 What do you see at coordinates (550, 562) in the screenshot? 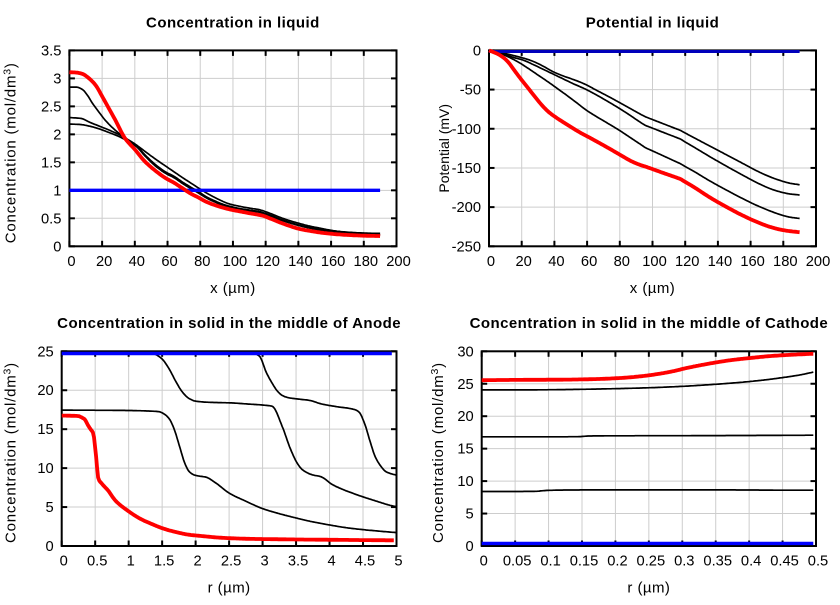
I see `svg-text: 0.1` at bounding box center [550, 562].